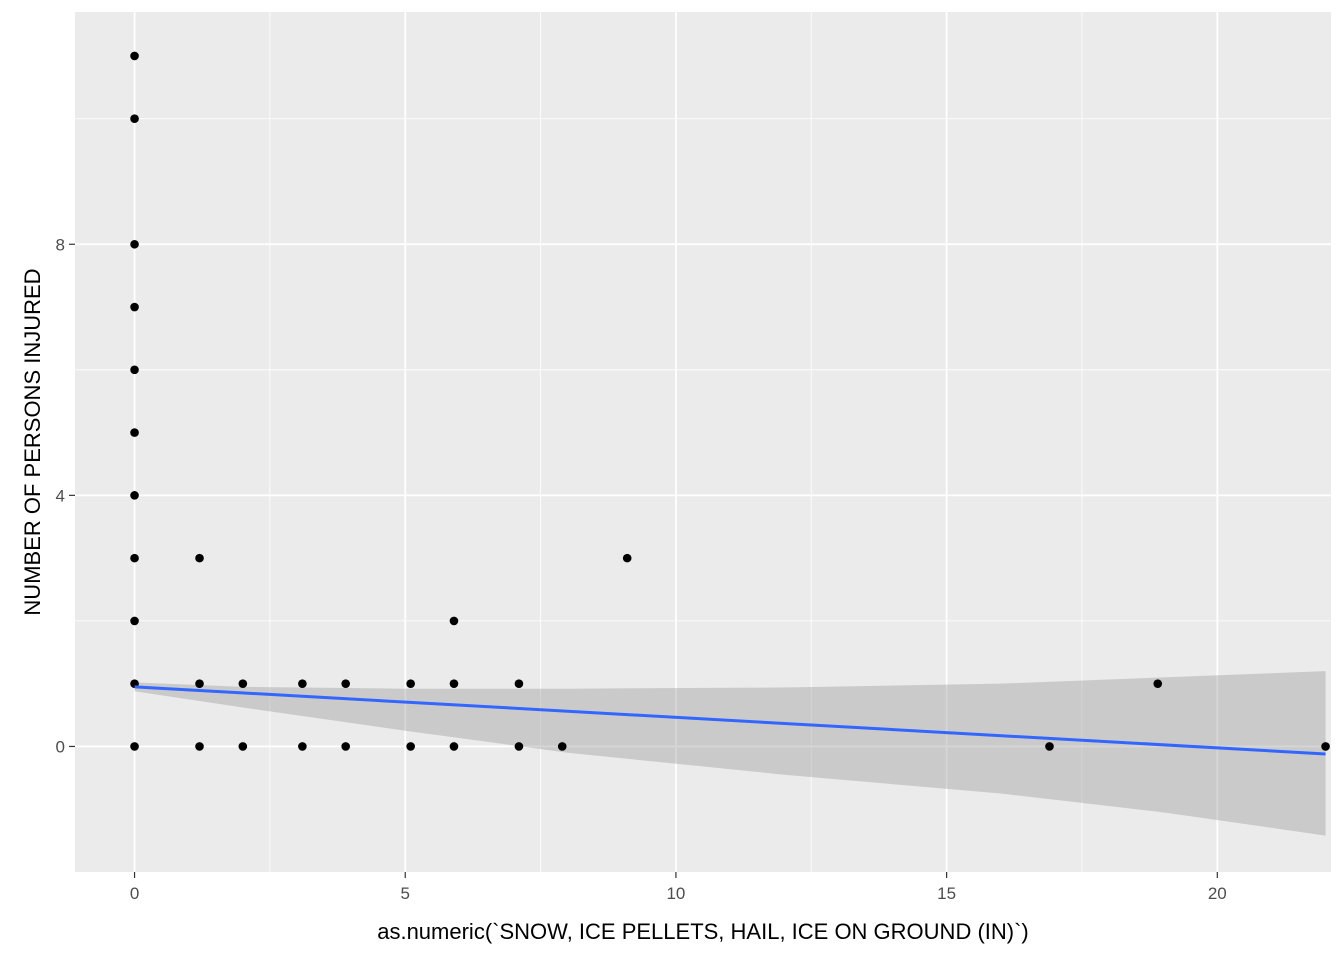  I want to click on y-tick-label: 8, so click(60, 244).